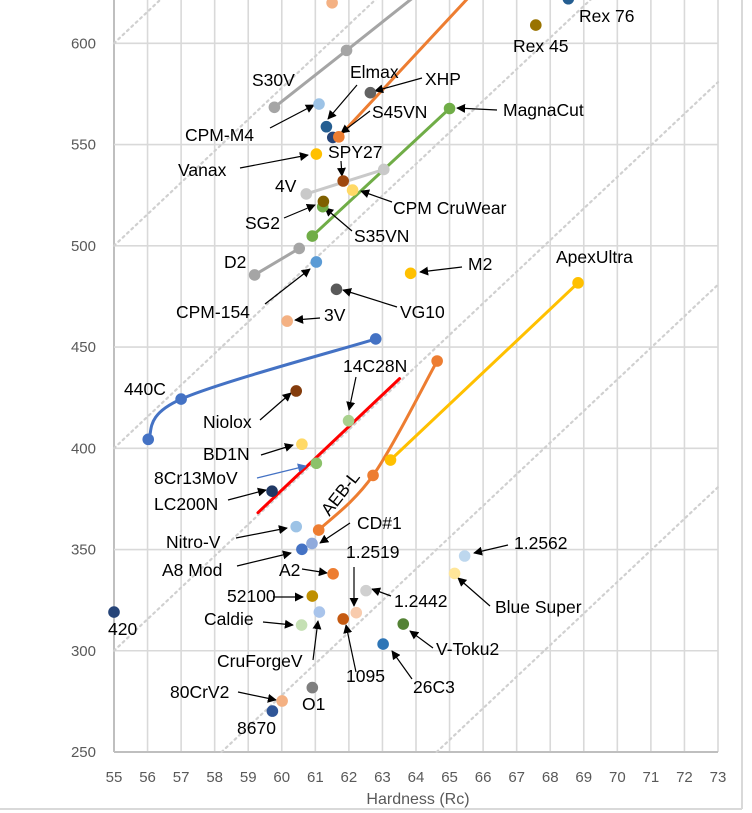 This screenshot has width=752, height=813. I want to click on point-label: 420, so click(122, 629).